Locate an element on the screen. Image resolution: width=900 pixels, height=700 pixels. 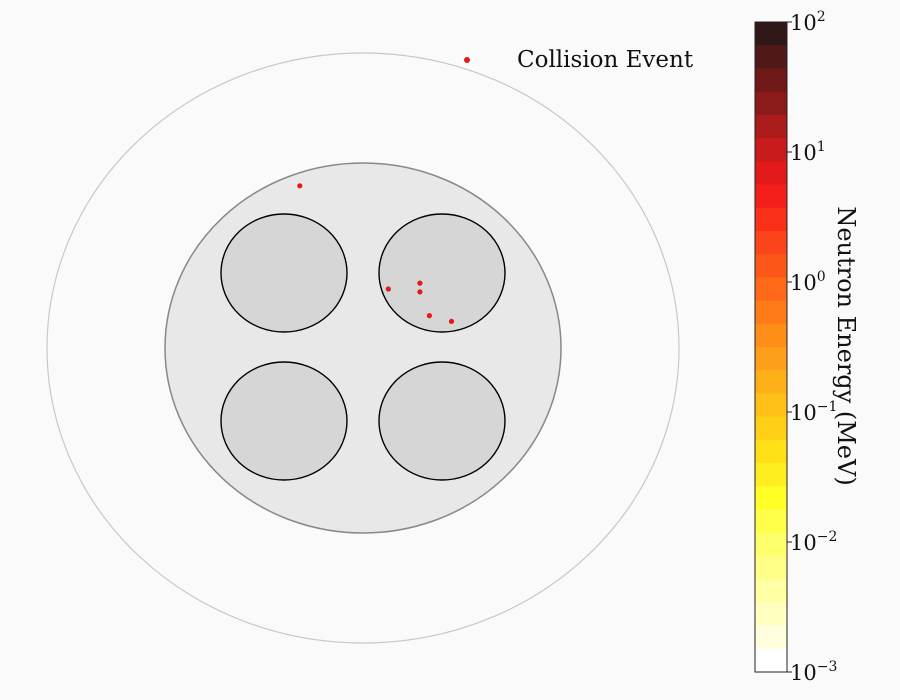
fuel-pin-top-left is located at coordinates (284, 273).